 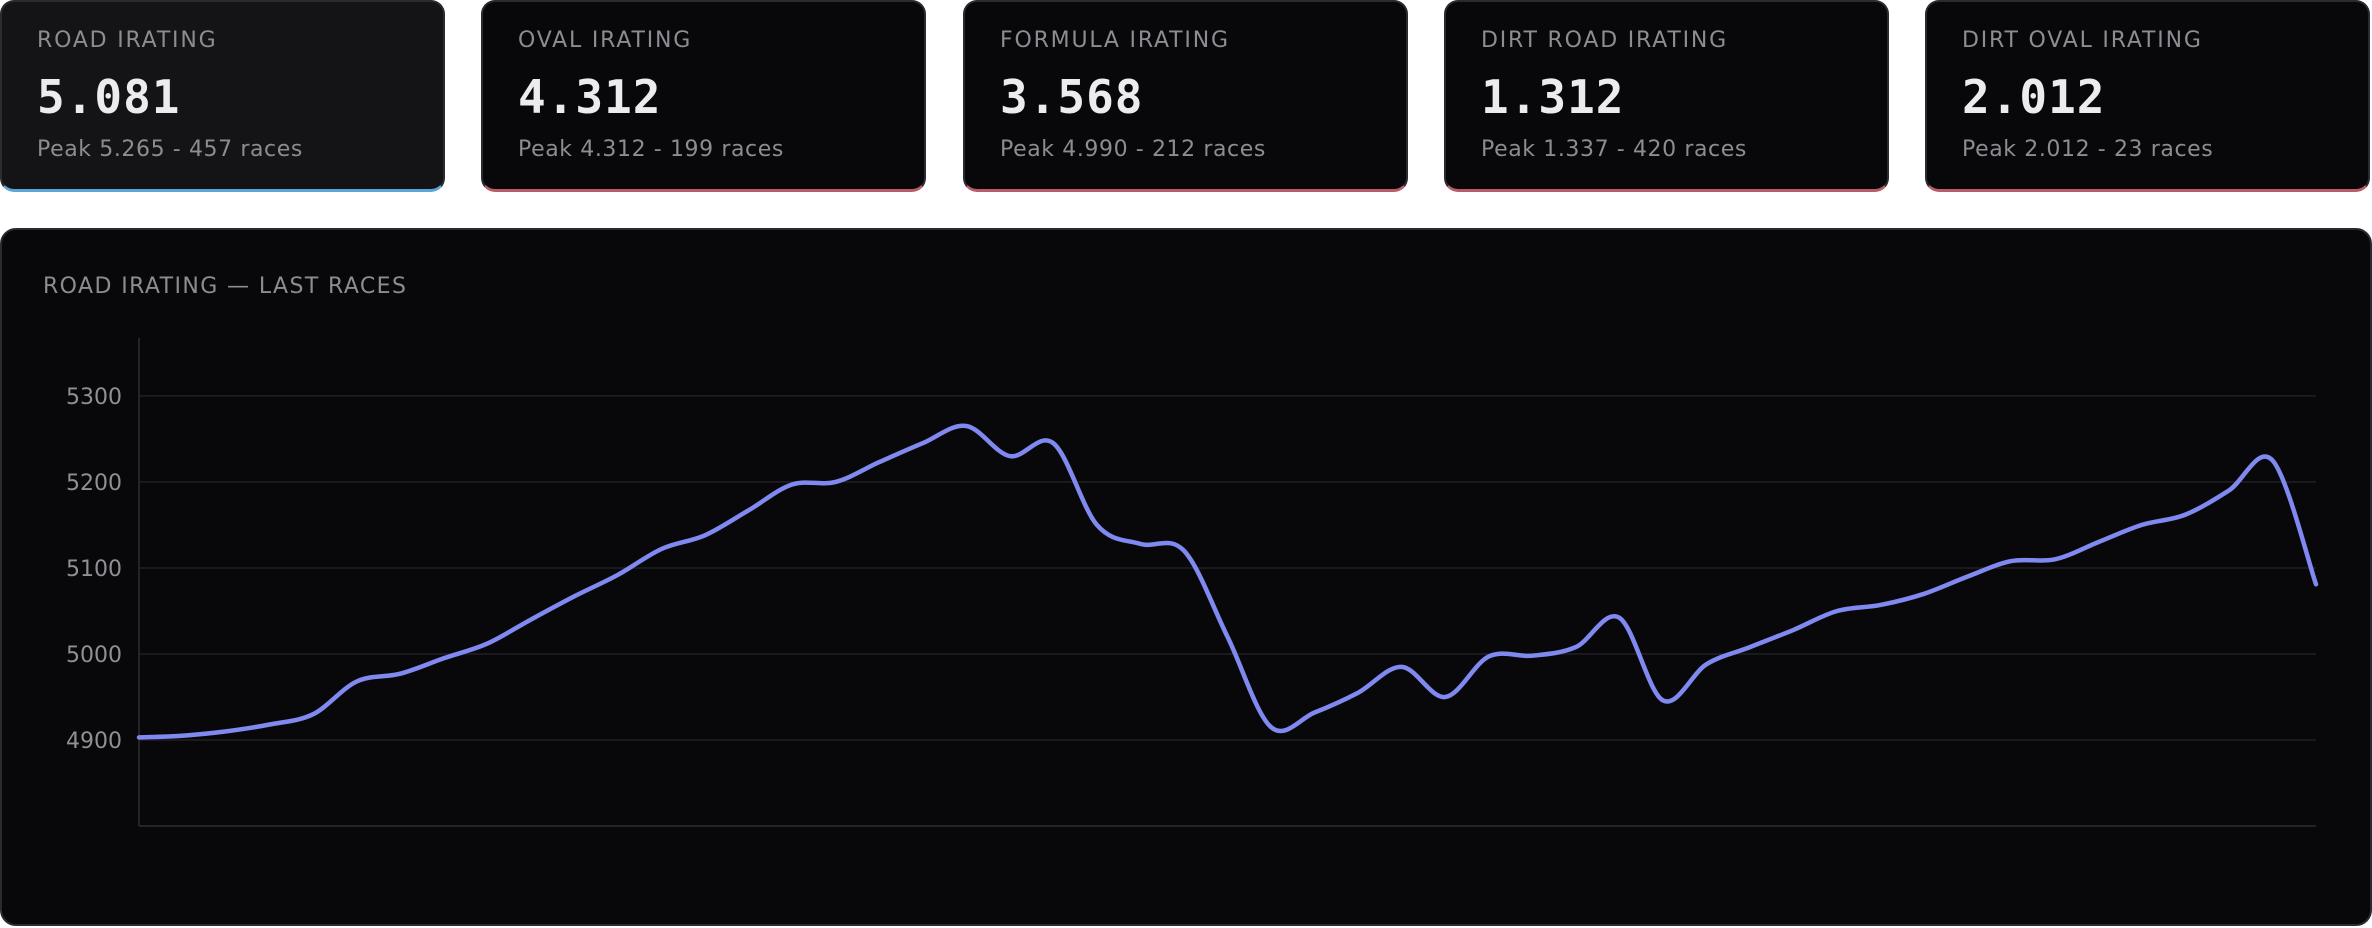 I want to click on card-title: DIRT ROAD IRATING, so click(x=1605, y=40).